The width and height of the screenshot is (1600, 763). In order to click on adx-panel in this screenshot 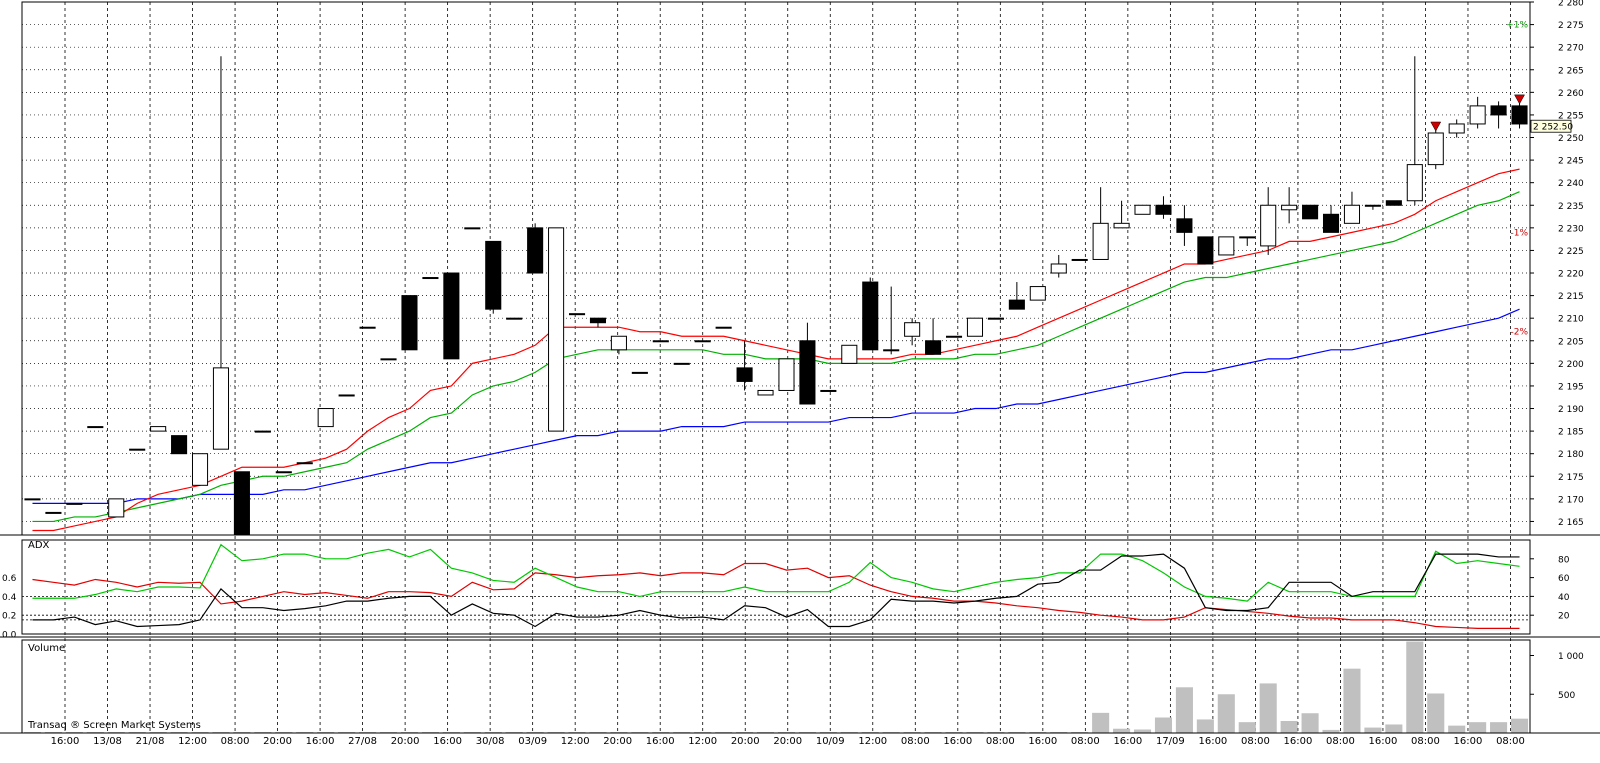, I will do `click(776, 586)`.